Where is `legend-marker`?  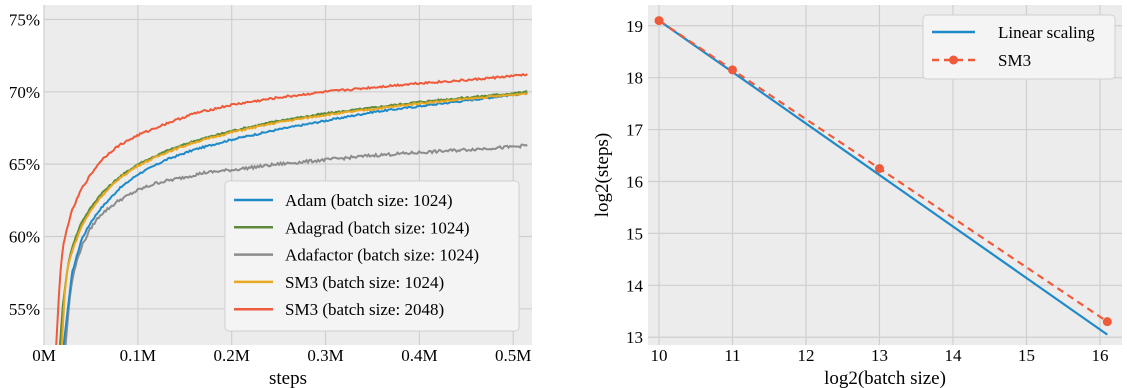 legend-marker is located at coordinates (953, 60).